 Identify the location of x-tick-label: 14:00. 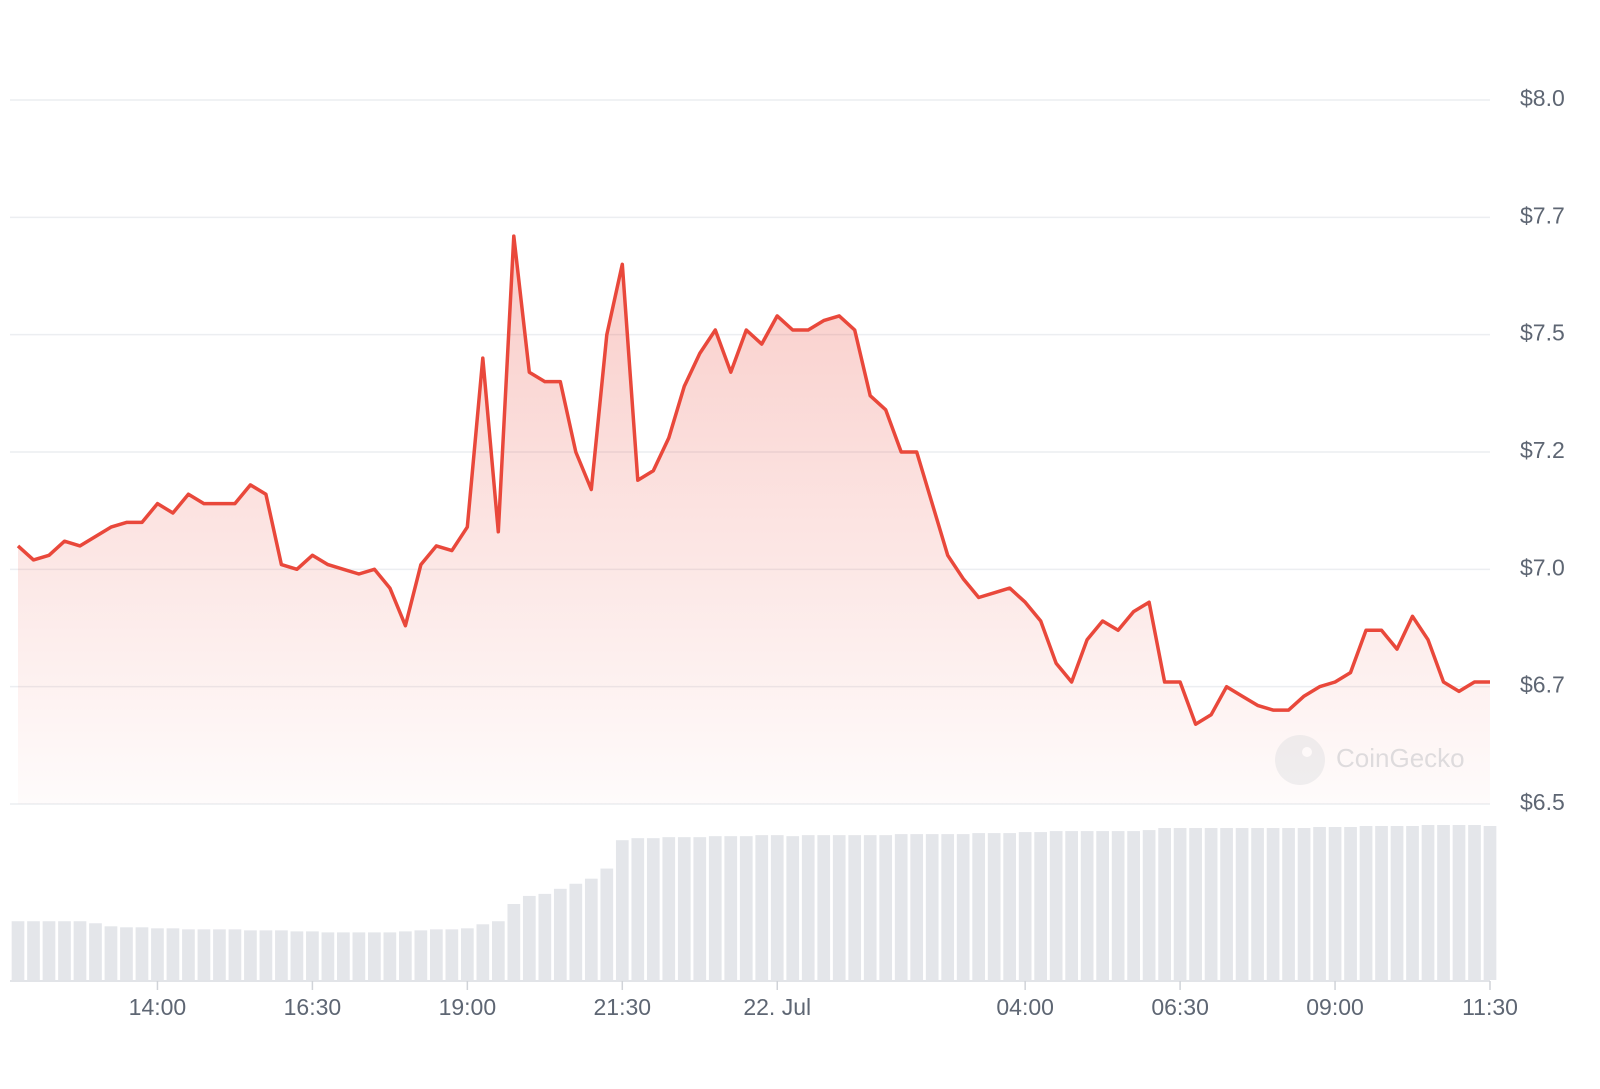
(158, 1007).